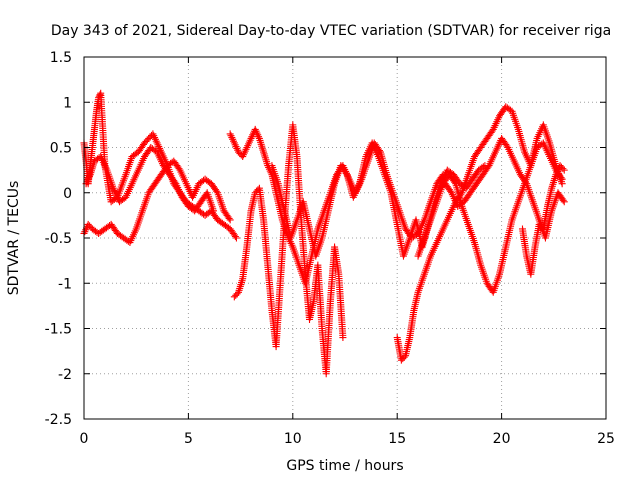 This screenshot has width=640, height=480. Describe the element at coordinates (14, 238) in the screenshot. I see `y-axis-label: SDTVAR / TECUs` at that location.